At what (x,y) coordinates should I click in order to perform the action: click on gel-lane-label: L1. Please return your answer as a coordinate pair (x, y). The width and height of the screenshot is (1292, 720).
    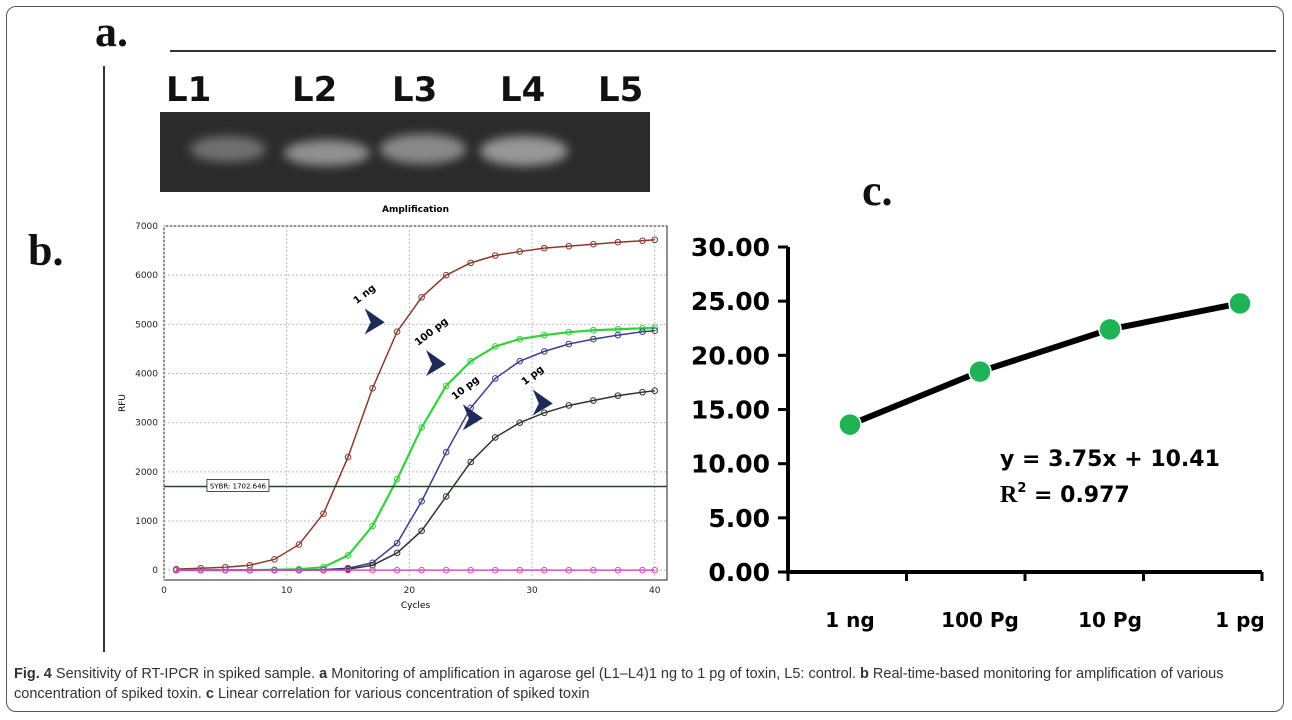
    Looking at the image, I should click on (189, 90).